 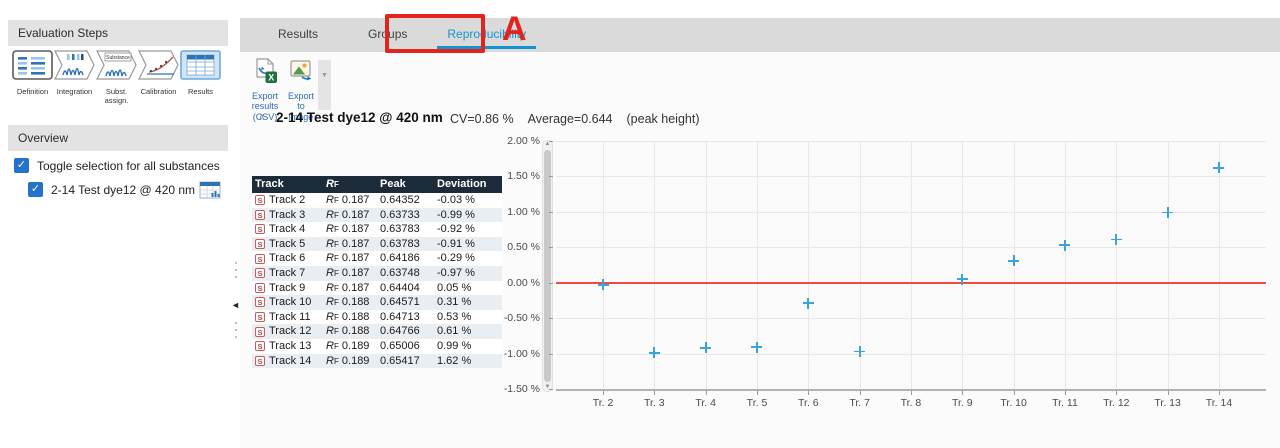 What do you see at coordinates (324, 85) in the screenshot?
I see `ribbon-expander: ▼` at bounding box center [324, 85].